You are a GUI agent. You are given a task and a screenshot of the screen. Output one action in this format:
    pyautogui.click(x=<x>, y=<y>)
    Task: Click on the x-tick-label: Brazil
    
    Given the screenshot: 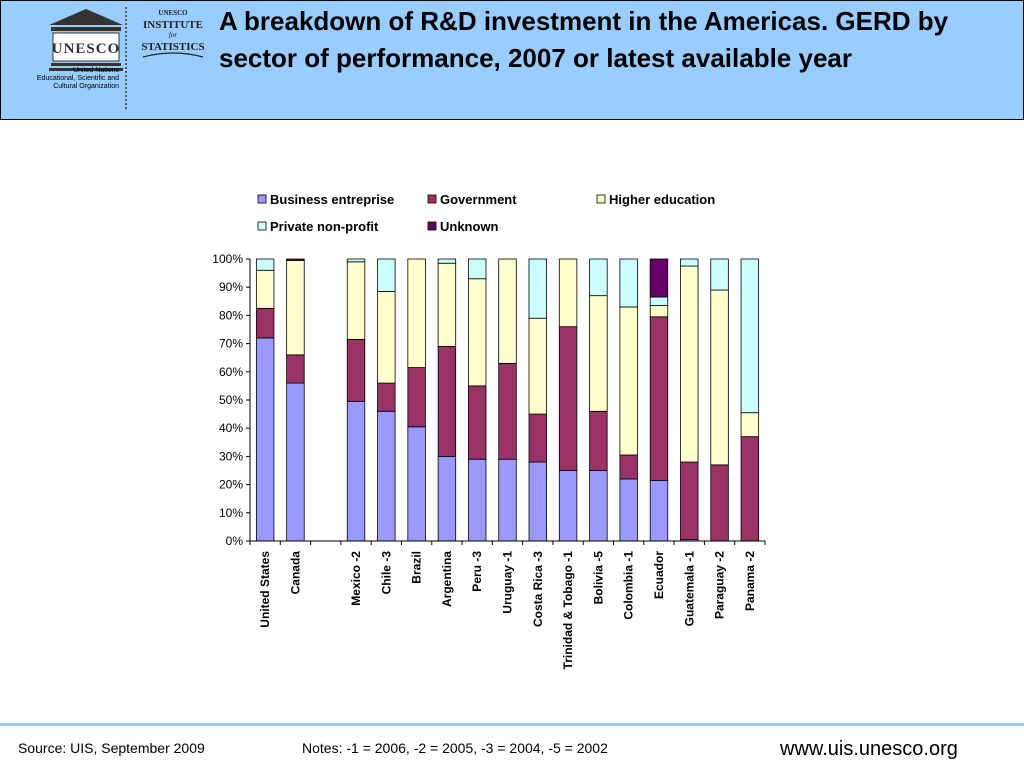 What is the action you would take?
    pyautogui.click(x=417, y=567)
    